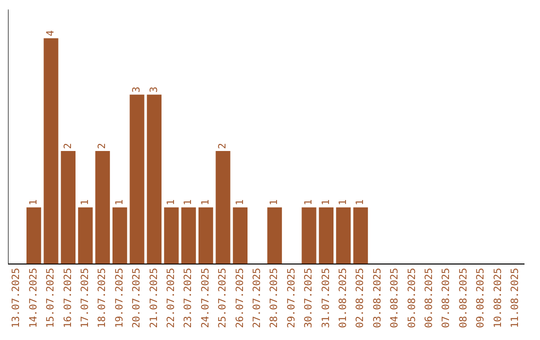  I want to click on x-tick-label: 06.08.2025, so click(429, 298).